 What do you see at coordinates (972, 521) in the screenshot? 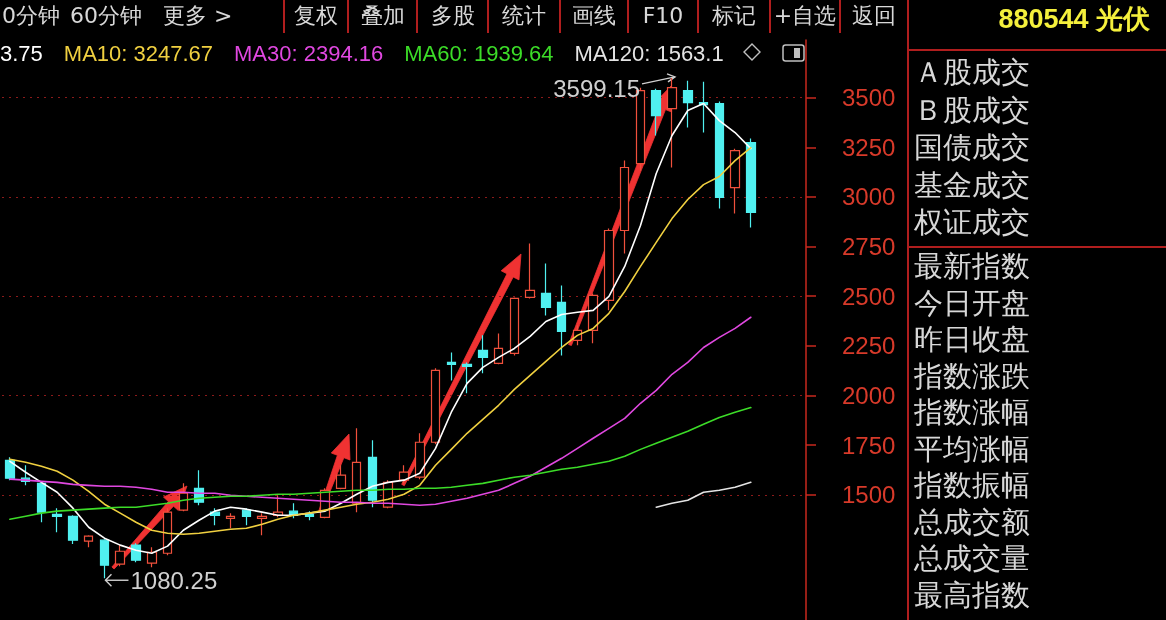
I see `text: 总成交额` at bounding box center [972, 521].